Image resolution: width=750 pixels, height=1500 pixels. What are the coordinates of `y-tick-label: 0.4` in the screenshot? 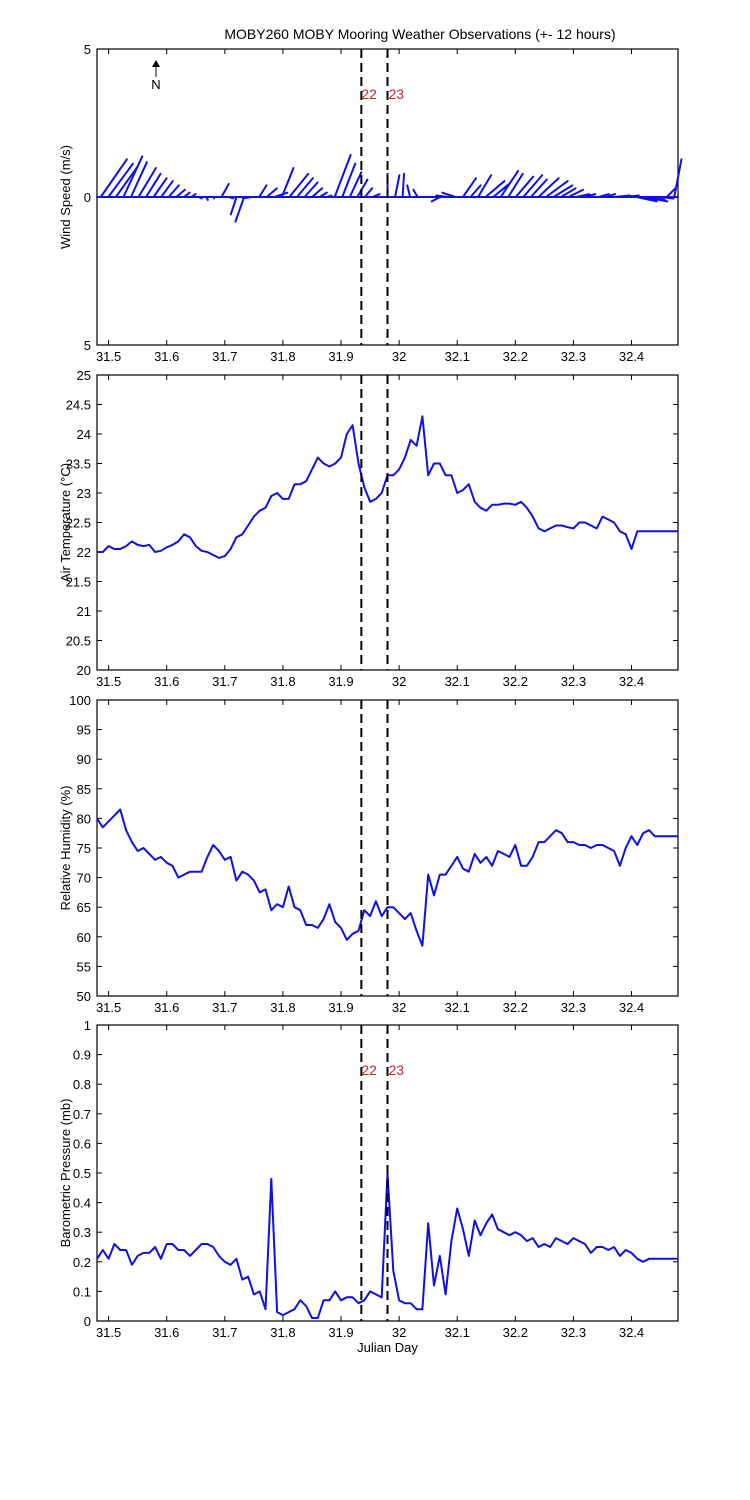 It's located at (82, 1203).